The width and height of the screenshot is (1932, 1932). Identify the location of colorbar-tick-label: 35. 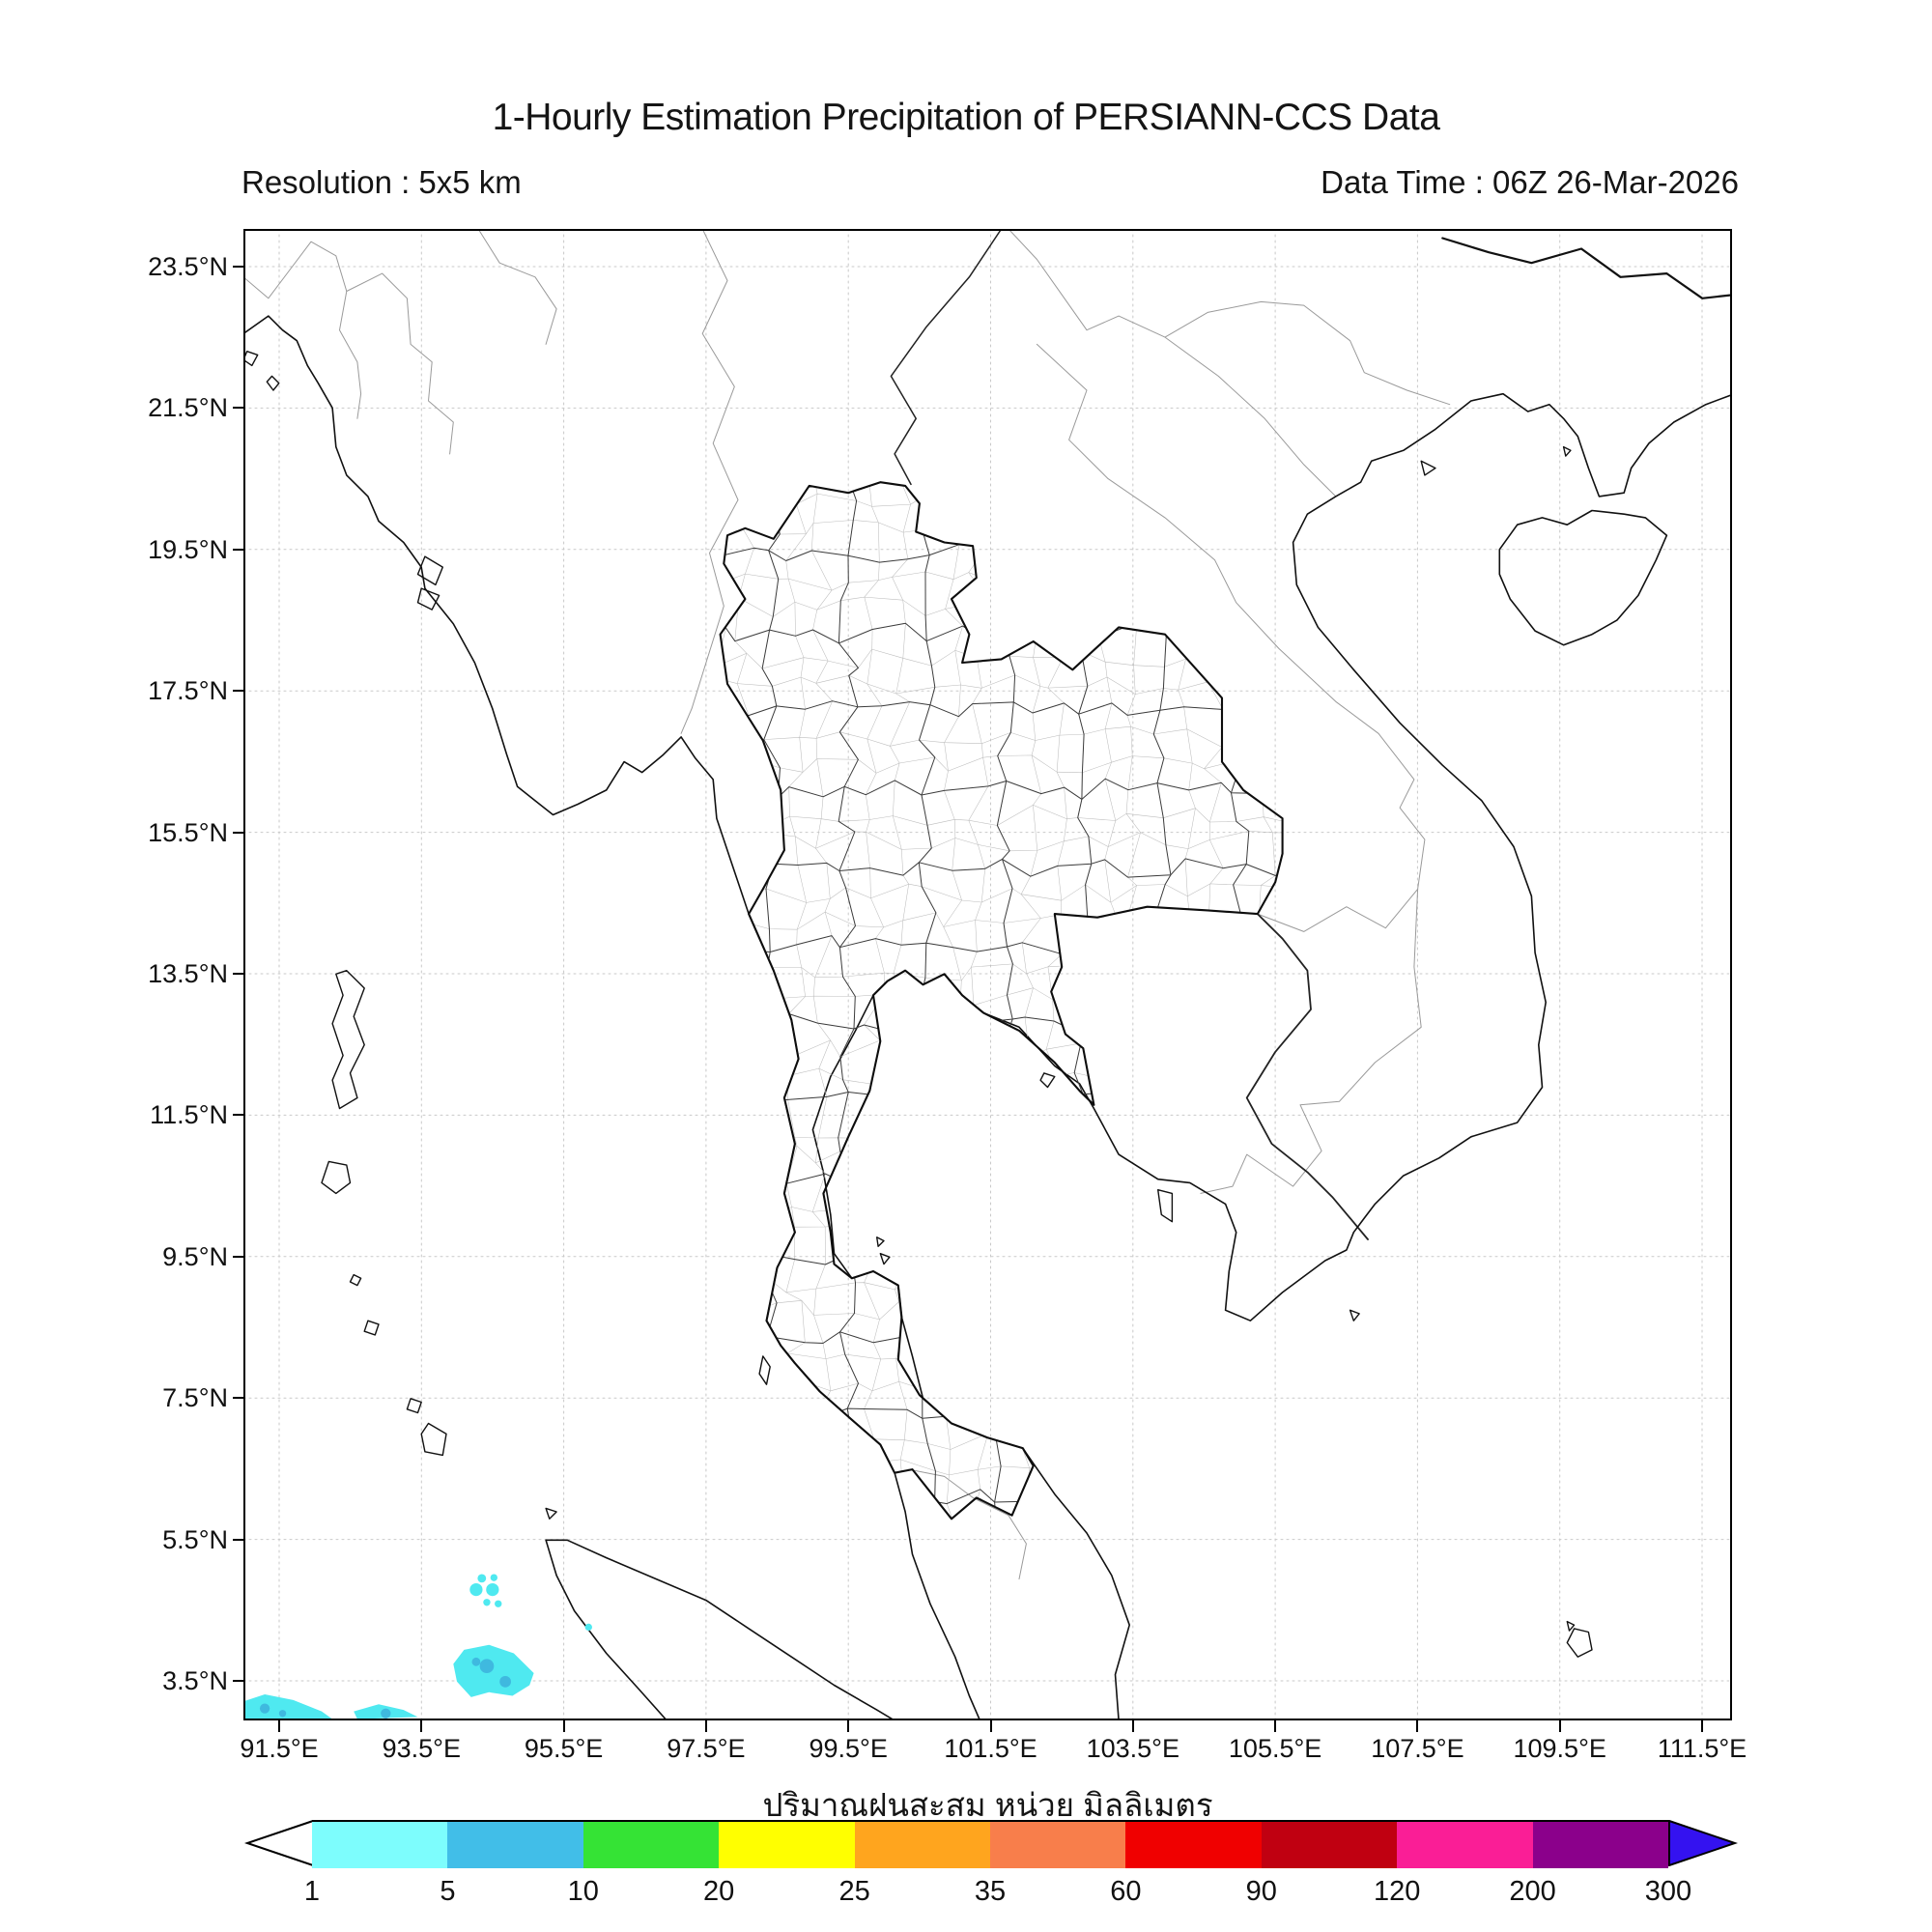
(990, 1891).